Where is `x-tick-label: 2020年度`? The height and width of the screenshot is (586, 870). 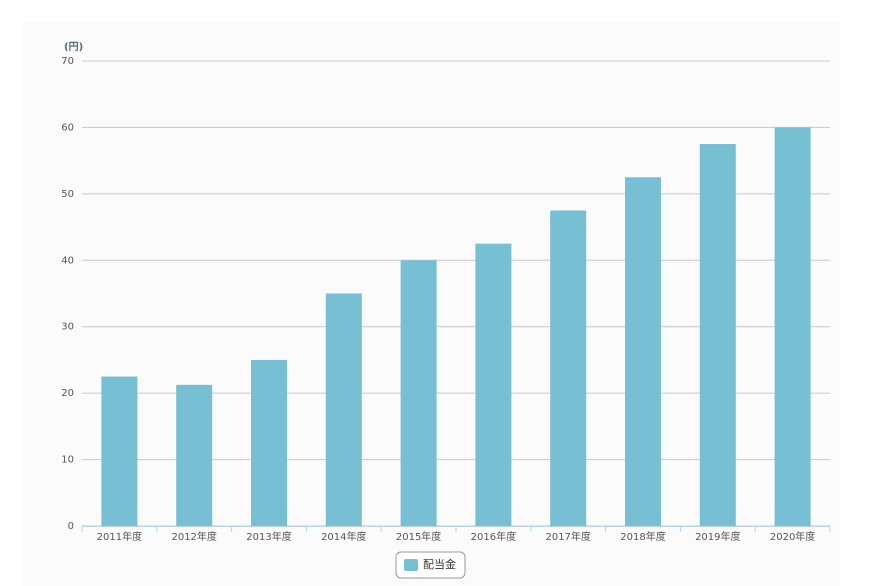 x-tick-label: 2020年度 is located at coordinates (792, 536).